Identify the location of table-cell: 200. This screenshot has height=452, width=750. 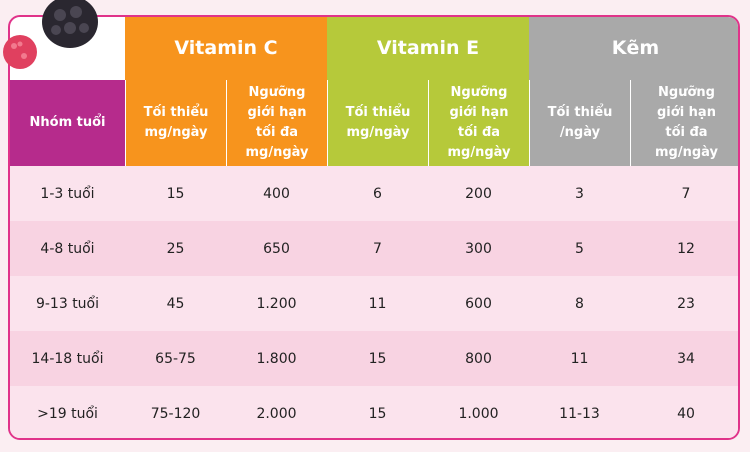
(478, 193).